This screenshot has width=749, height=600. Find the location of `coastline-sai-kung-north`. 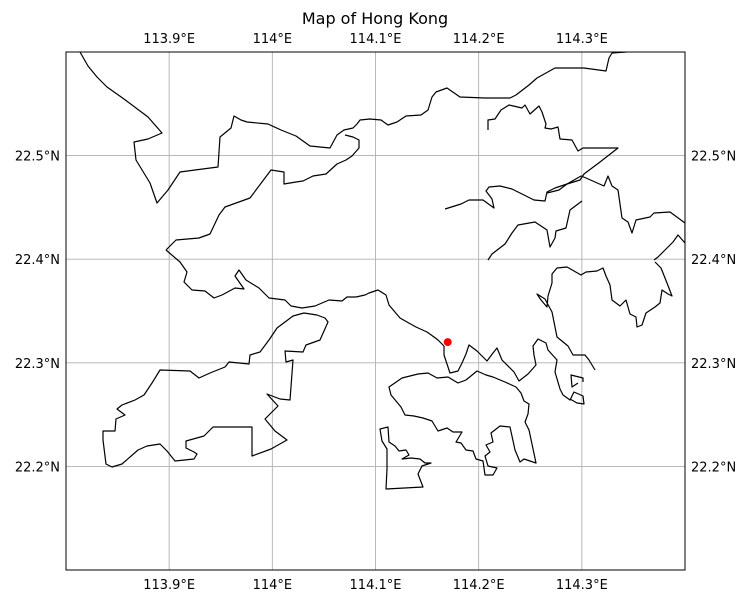

coastline-sai-kung-north is located at coordinates (564, 218).